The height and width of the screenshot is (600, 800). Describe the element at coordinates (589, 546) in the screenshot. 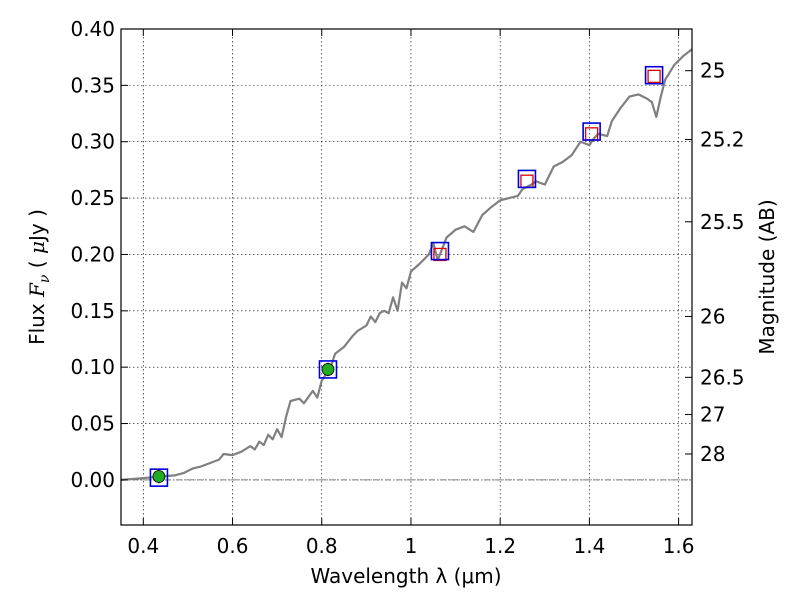

I see `x-tick-label: 1.4` at that location.